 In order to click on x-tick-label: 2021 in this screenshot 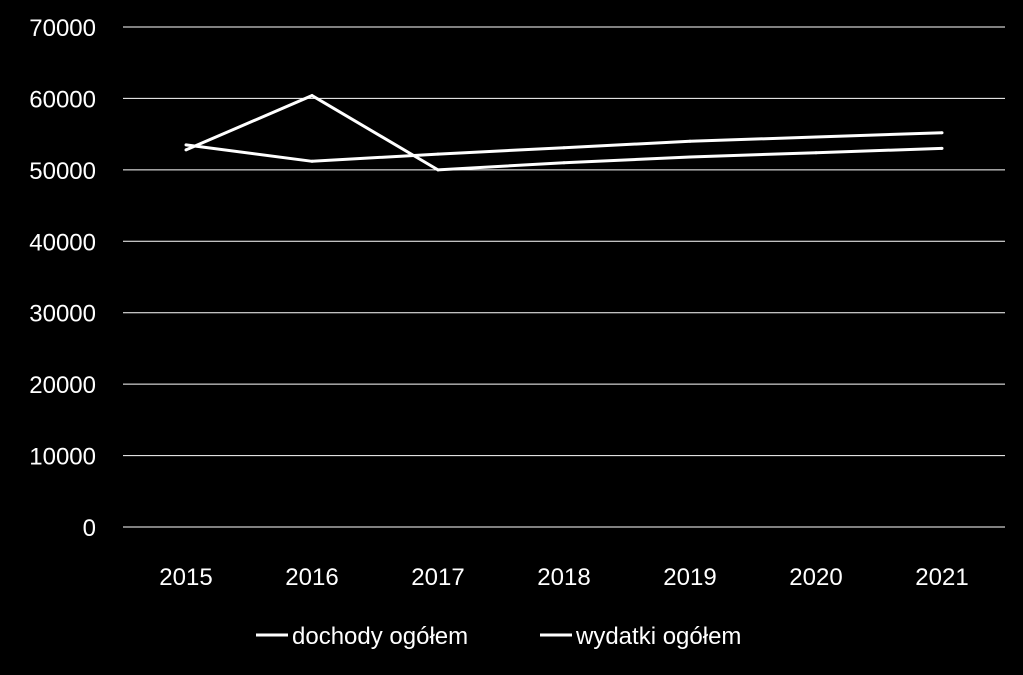, I will do `click(941, 577)`.